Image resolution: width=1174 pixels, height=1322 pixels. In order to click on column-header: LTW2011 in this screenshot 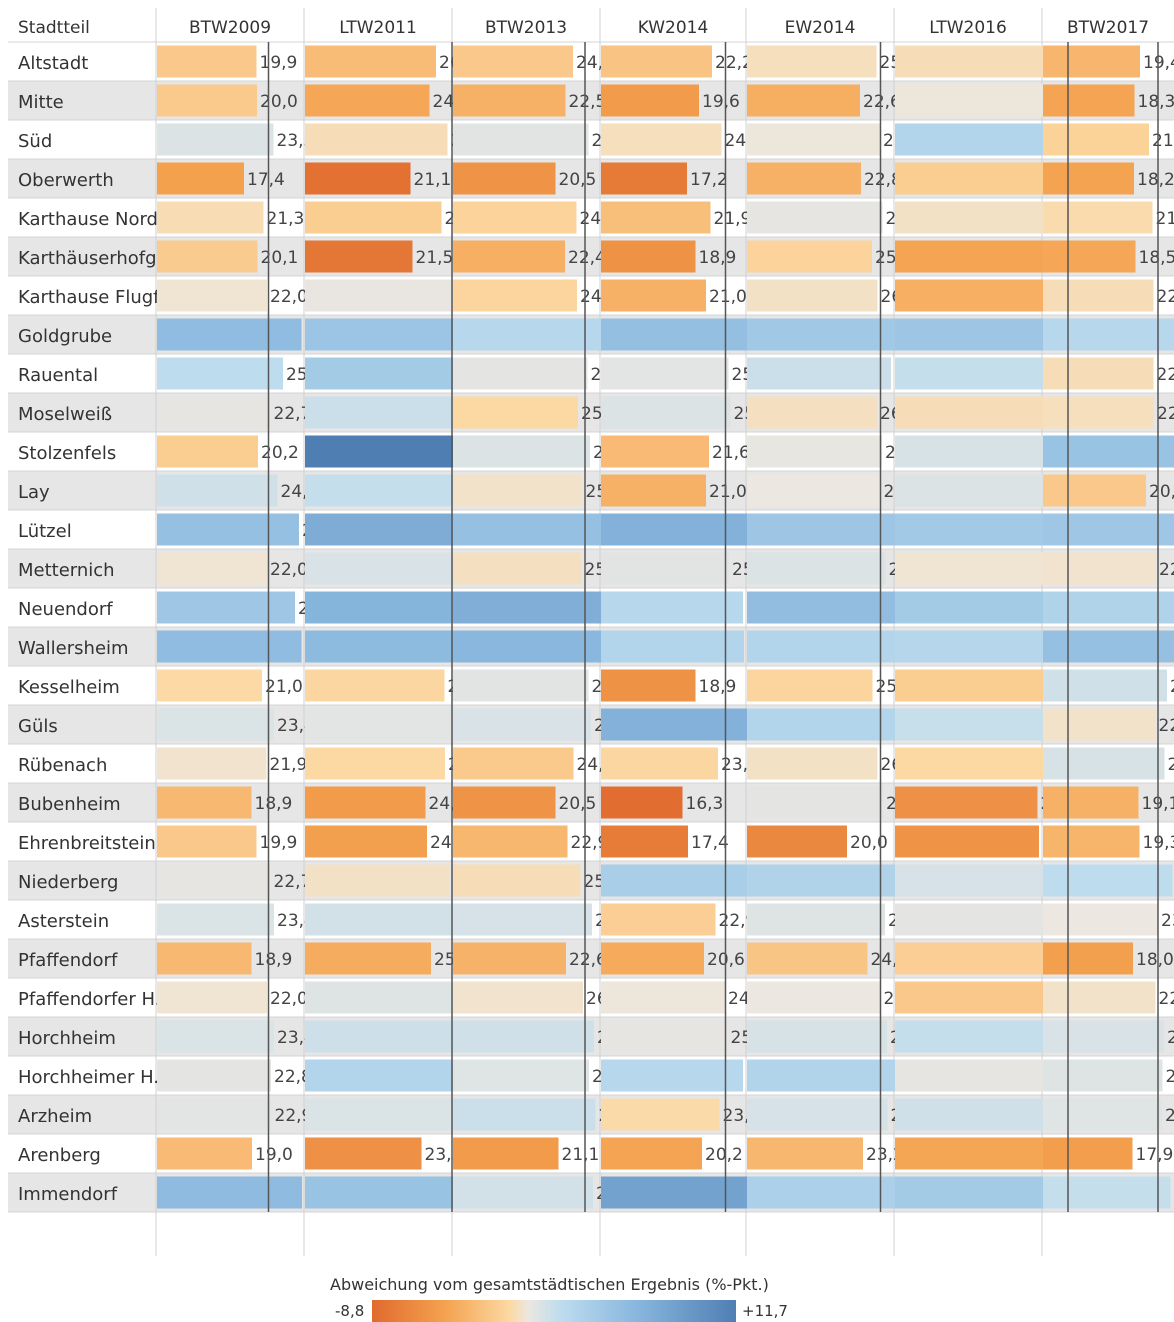, I will do `click(378, 28)`.